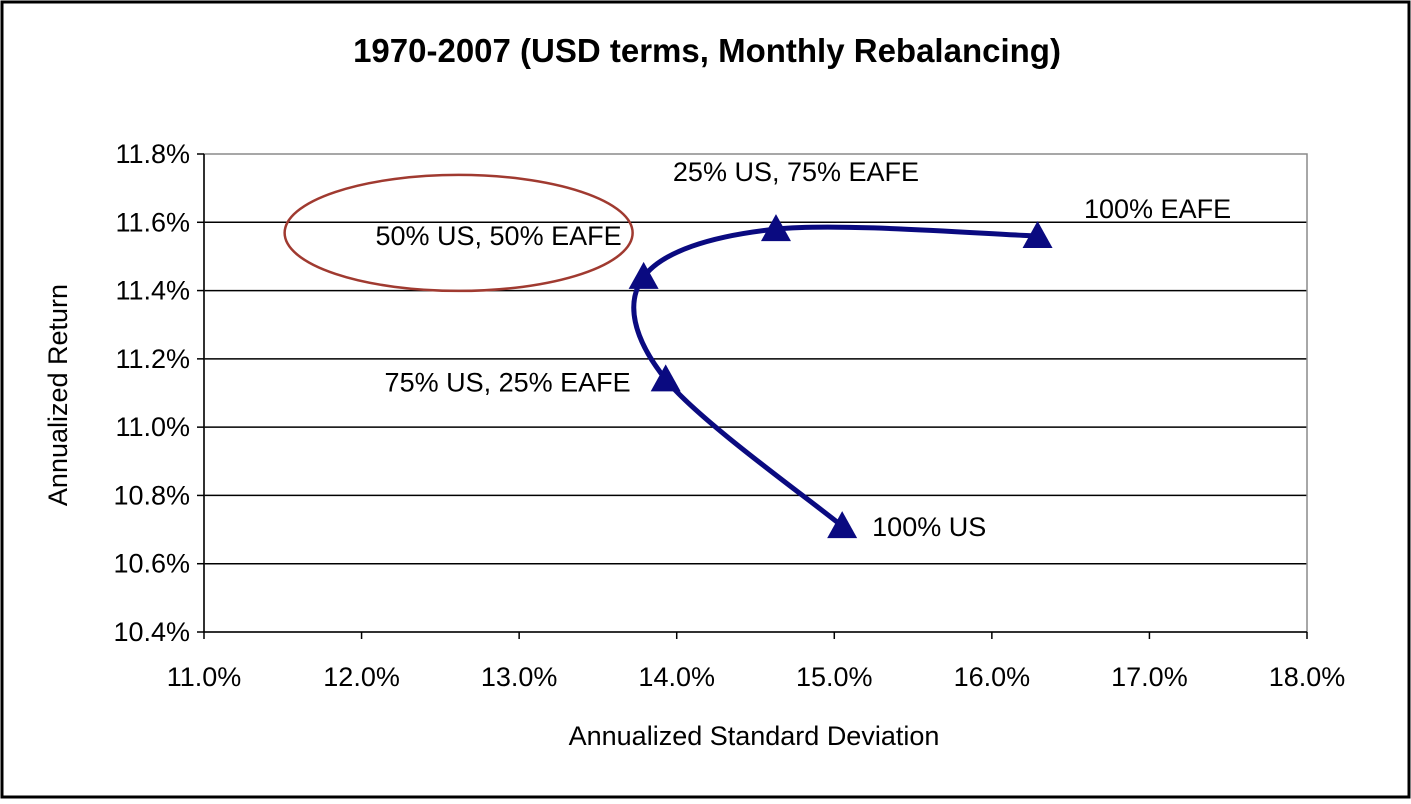 The height and width of the screenshot is (804, 1411). Describe the element at coordinates (1149, 677) in the screenshot. I see `x-tick-label: 17.0%` at that location.